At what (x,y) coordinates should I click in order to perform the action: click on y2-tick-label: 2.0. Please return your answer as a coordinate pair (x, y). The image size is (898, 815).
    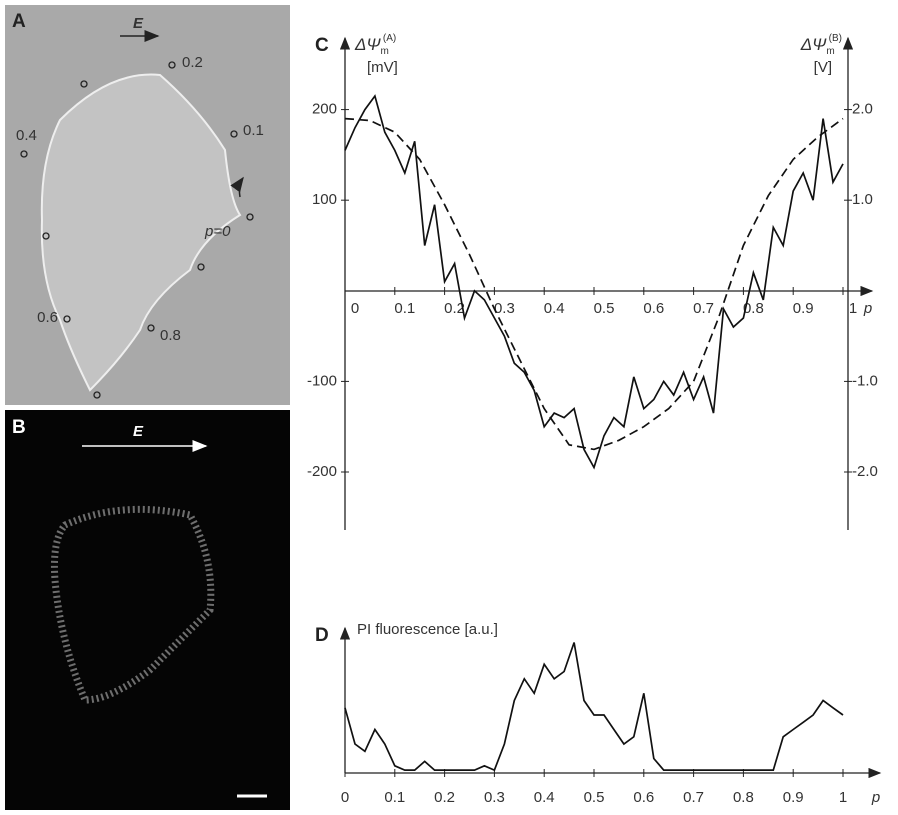
    Looking at the image, I should click on (862, 109).